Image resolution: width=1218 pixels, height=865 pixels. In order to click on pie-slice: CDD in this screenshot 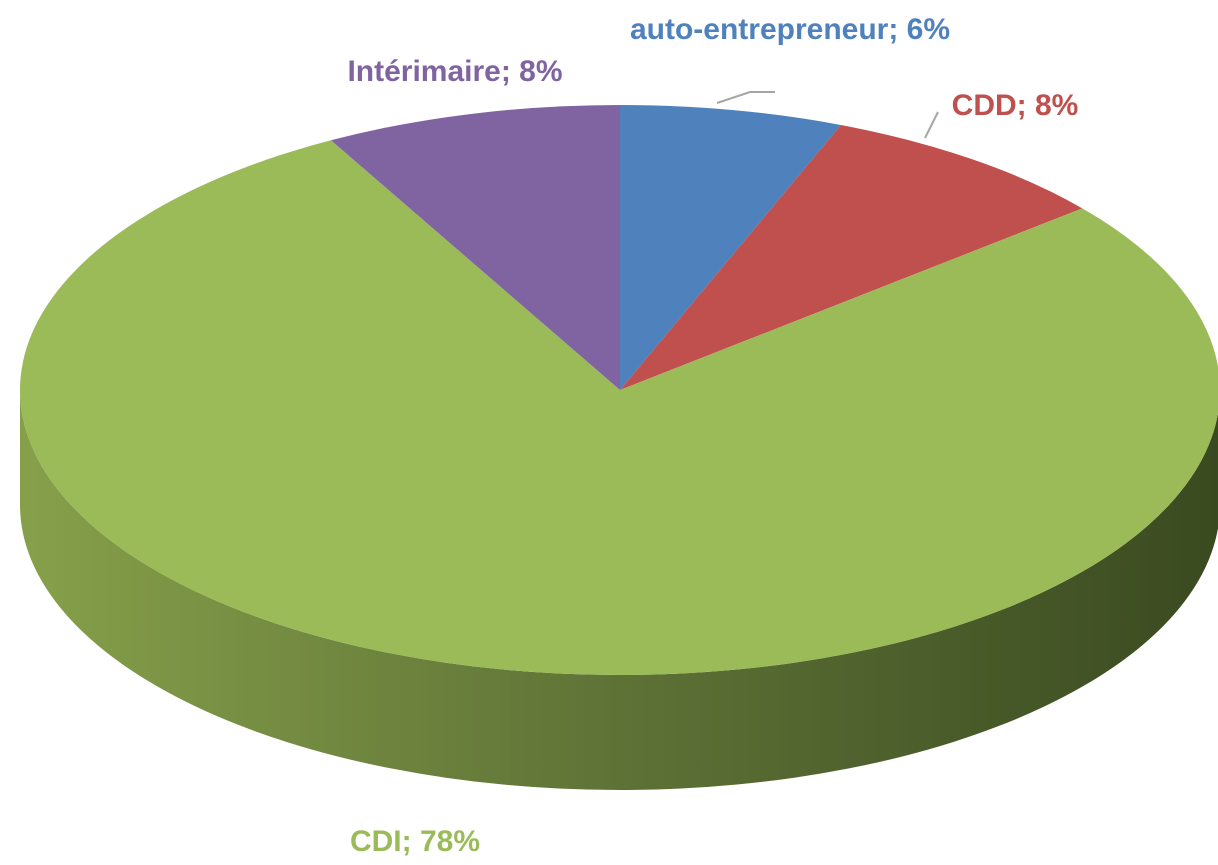, I will do `click(851, 257)`.